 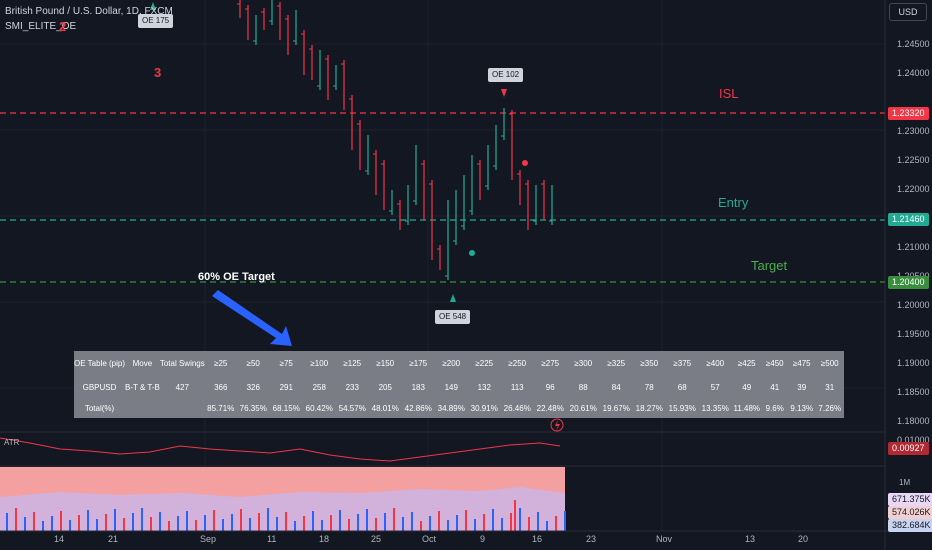 I want to click on price-tick: 1.18500, so click(x=913, y=392).